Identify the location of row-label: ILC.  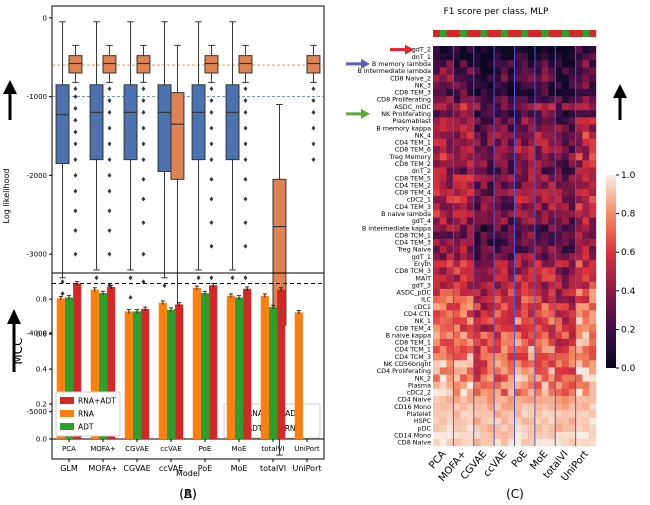
(426, 300).